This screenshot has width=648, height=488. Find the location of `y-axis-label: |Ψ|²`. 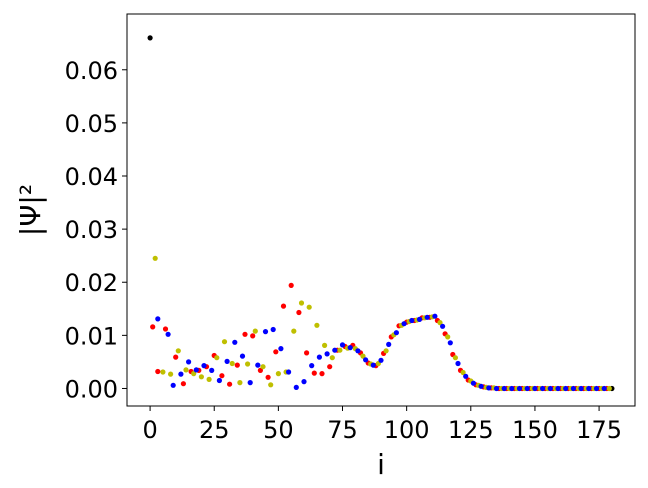

y-axis-label: |Ψ|² is located at coordinates (30, 210).